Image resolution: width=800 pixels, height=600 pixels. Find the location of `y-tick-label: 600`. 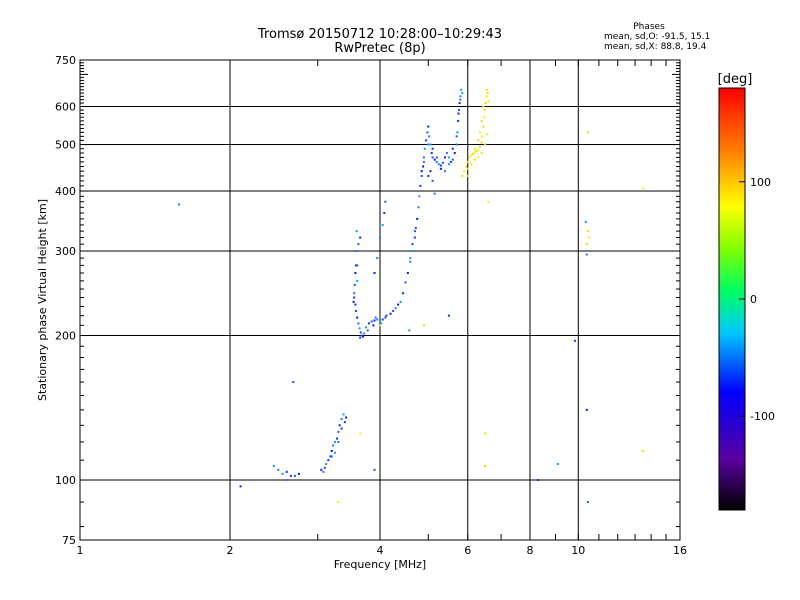

y-tick-label: 600 is located at coordinates (65, 107).